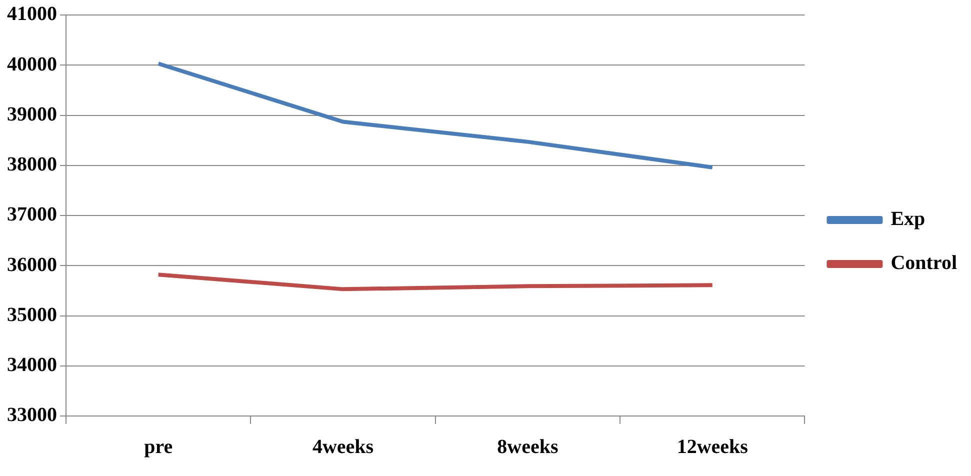  Describe the element at coordinates (32, 315) in the screenshot. I see `y-tick-label: 35000` at that location.